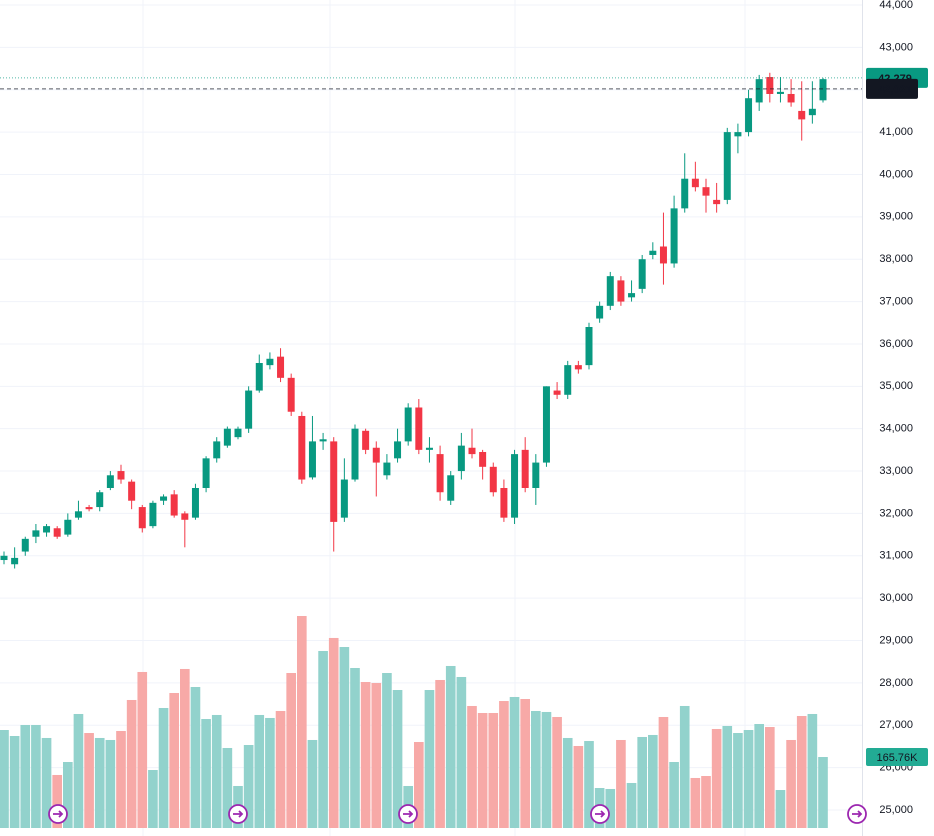 The height and width of the screenshot is (836, 934). Describe the element at coordinates (896, 217) in the screenshot. I see `y-tick-label: 39,000` at that location.